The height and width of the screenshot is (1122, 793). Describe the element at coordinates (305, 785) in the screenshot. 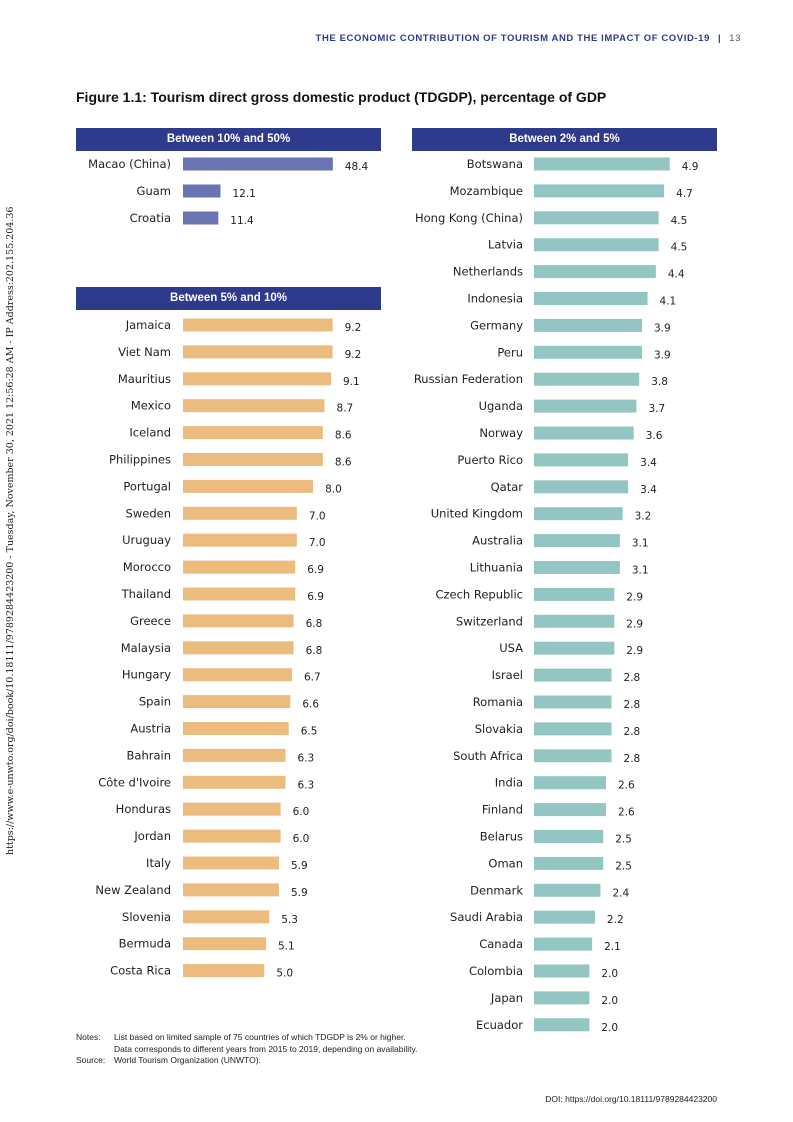

I see `value-label-cote-d-ivoire: 6.3` at that location.